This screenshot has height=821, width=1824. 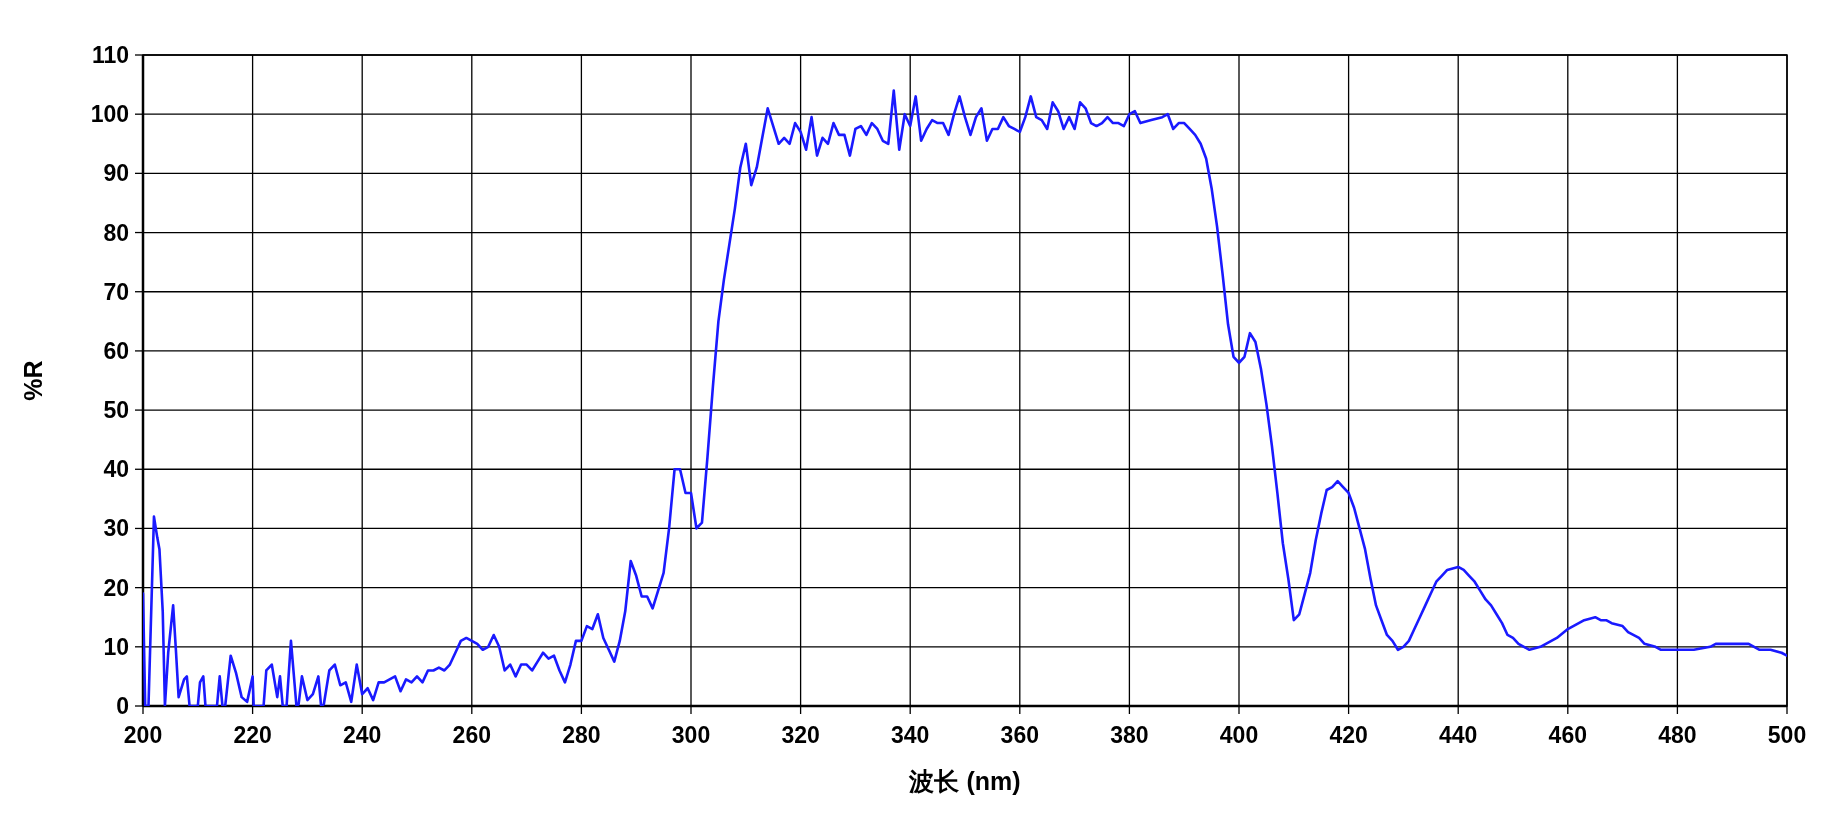 I want to click on y-tick-label: 30, so click(x=116, y=528).